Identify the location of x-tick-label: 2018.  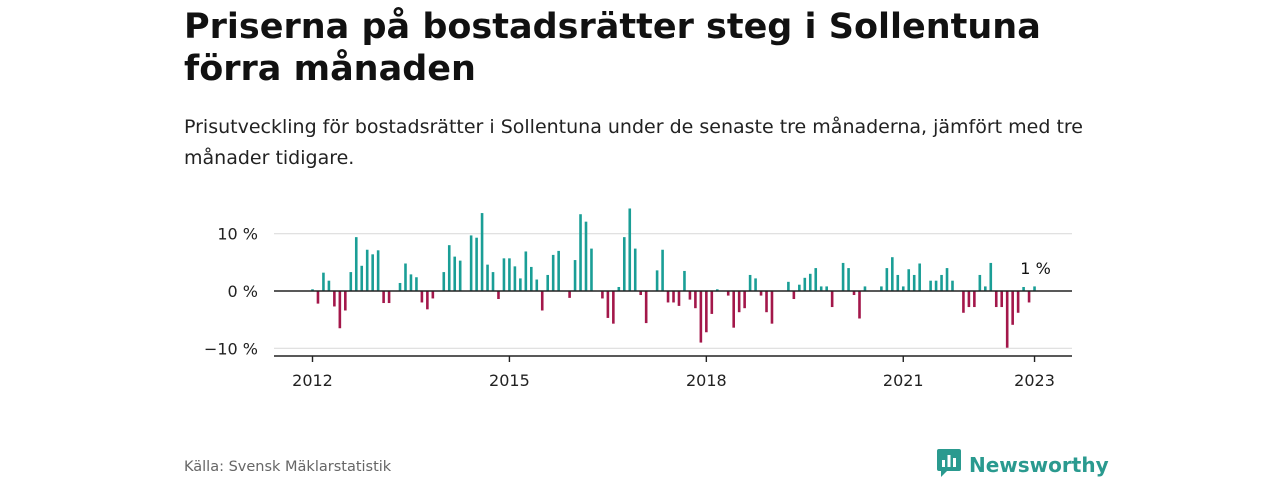
(706, 380).